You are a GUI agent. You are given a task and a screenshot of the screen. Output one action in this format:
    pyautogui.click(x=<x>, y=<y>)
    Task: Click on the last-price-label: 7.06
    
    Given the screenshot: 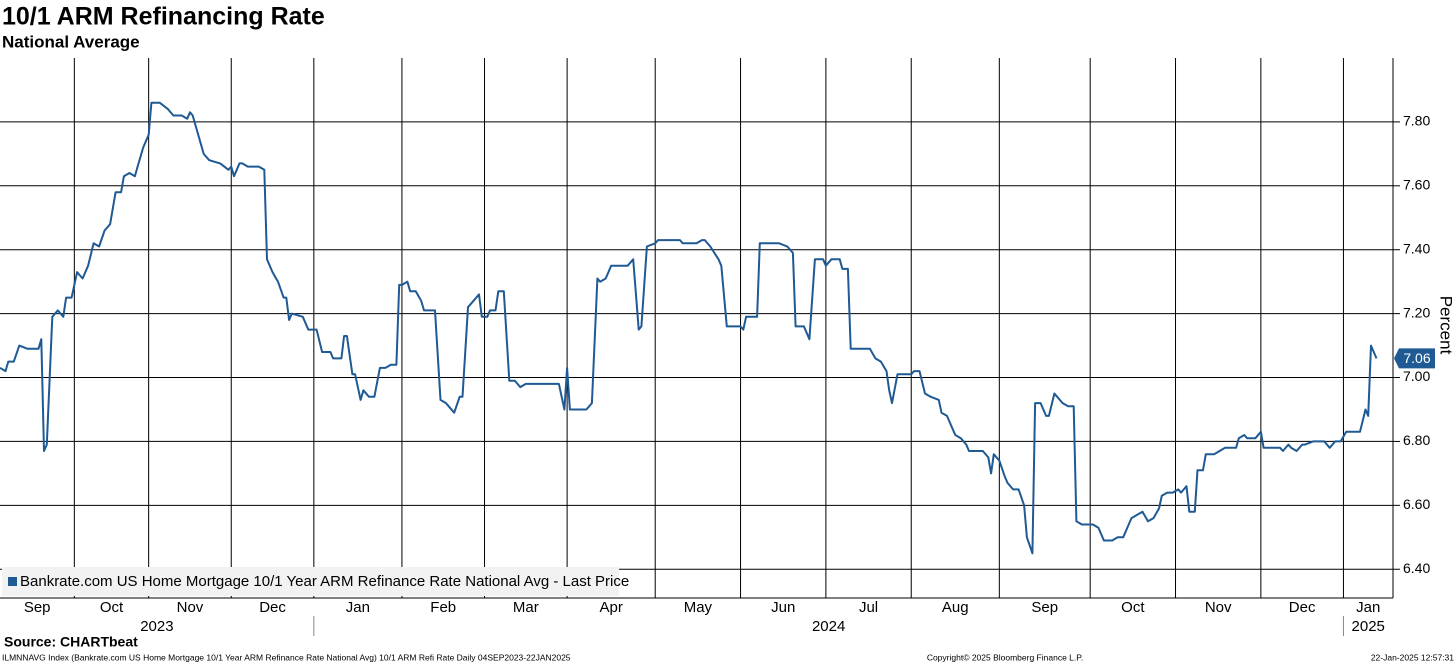 What is the action you would take?
    pyautogui.click(x=1416, y=358)
    